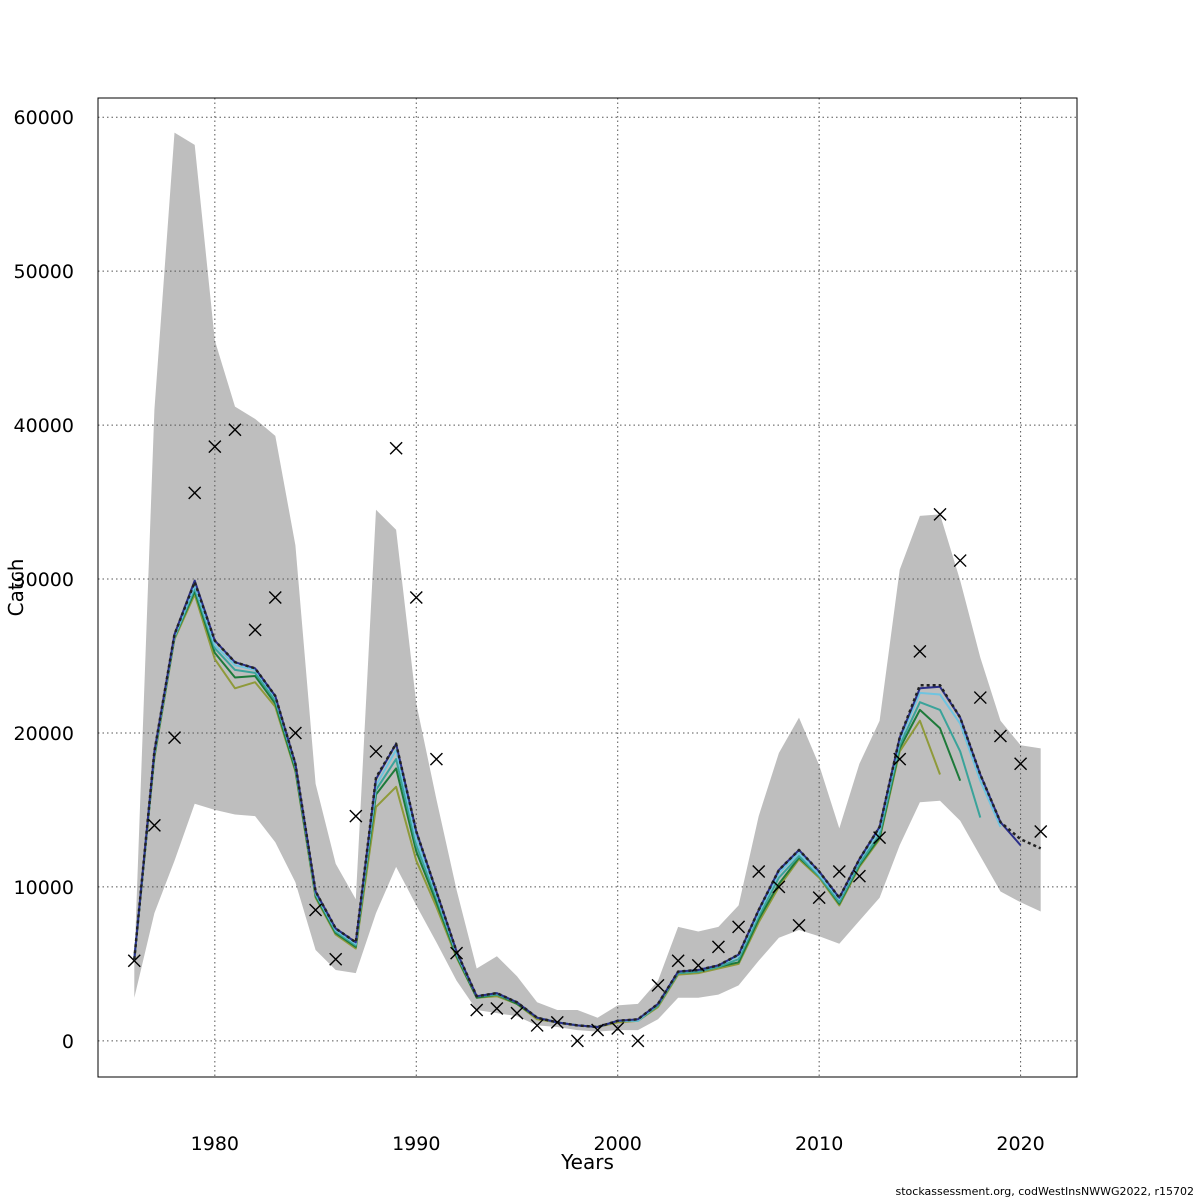 This screenshot has height=1200, width=1200. I want to click on x-tick-label: 1980, so click(215, 1144).